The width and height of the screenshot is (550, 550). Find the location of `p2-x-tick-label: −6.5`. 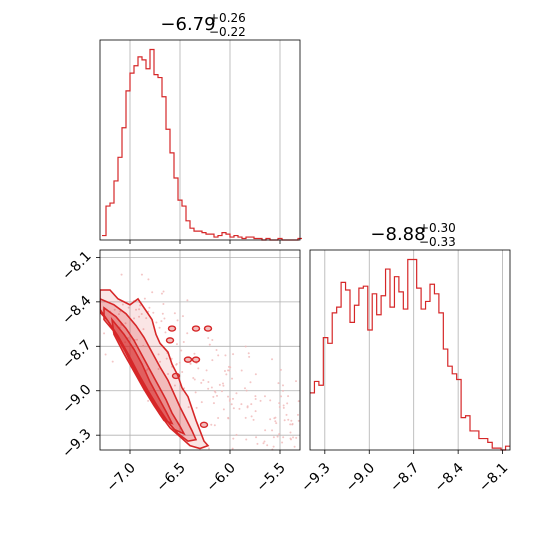

p2-x-tick-label: −6.5 is located at coordinates (170, 477).